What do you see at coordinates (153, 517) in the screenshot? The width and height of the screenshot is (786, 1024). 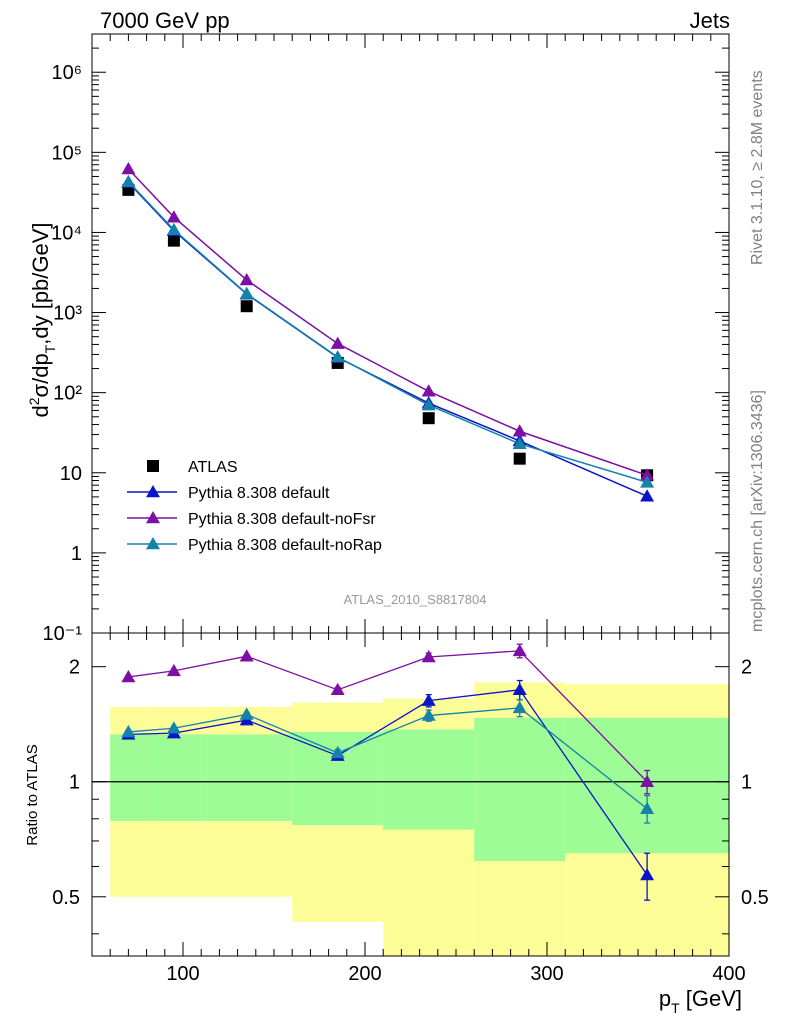 I see `legend-marker-noFsr` at bounding box center [153, 517].